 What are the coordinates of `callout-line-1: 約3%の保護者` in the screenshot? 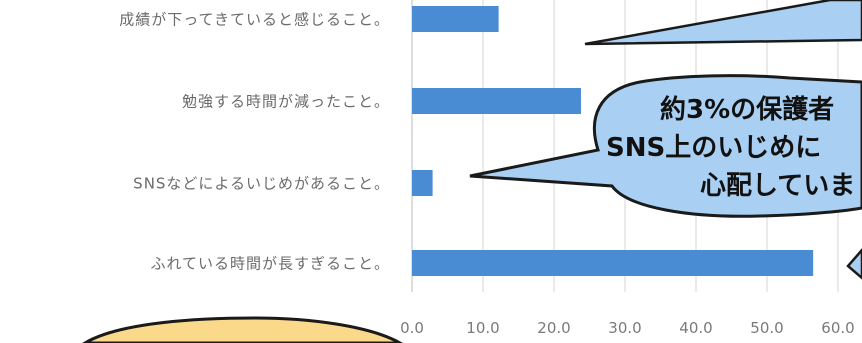 It's located at (747, 109).